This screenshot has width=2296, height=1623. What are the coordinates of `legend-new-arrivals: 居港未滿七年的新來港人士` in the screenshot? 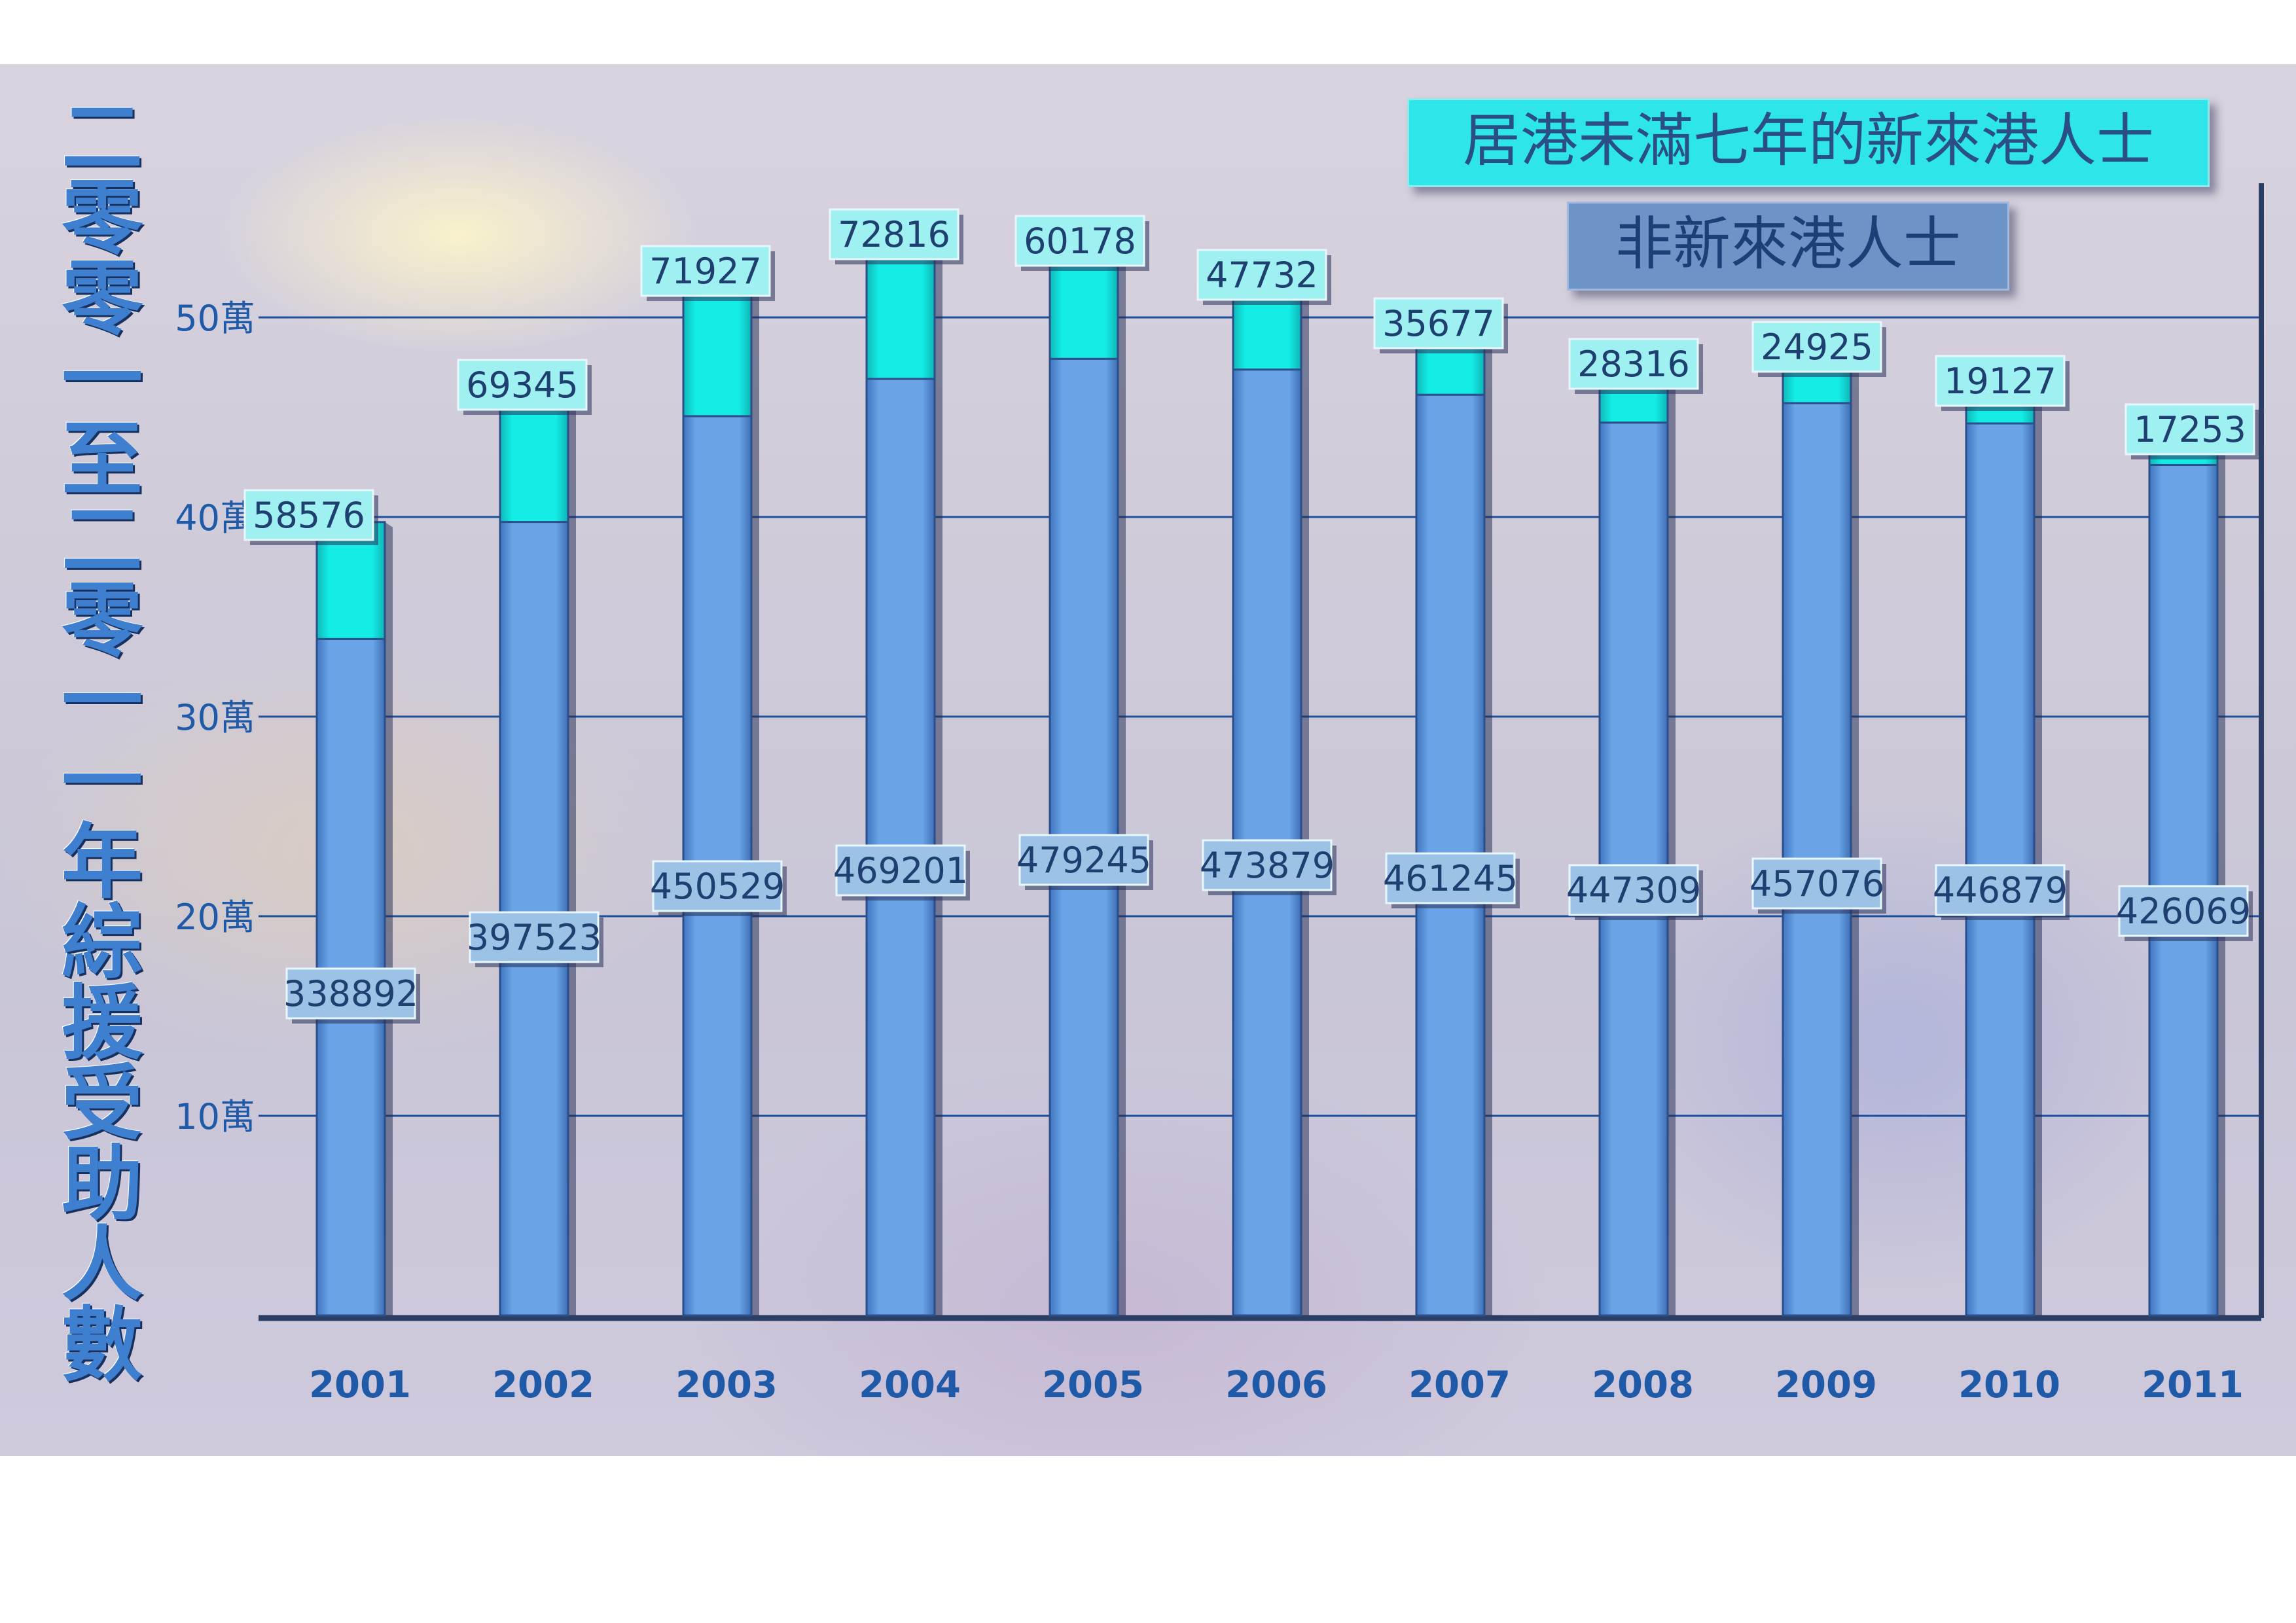 It's located at (1808, 142).